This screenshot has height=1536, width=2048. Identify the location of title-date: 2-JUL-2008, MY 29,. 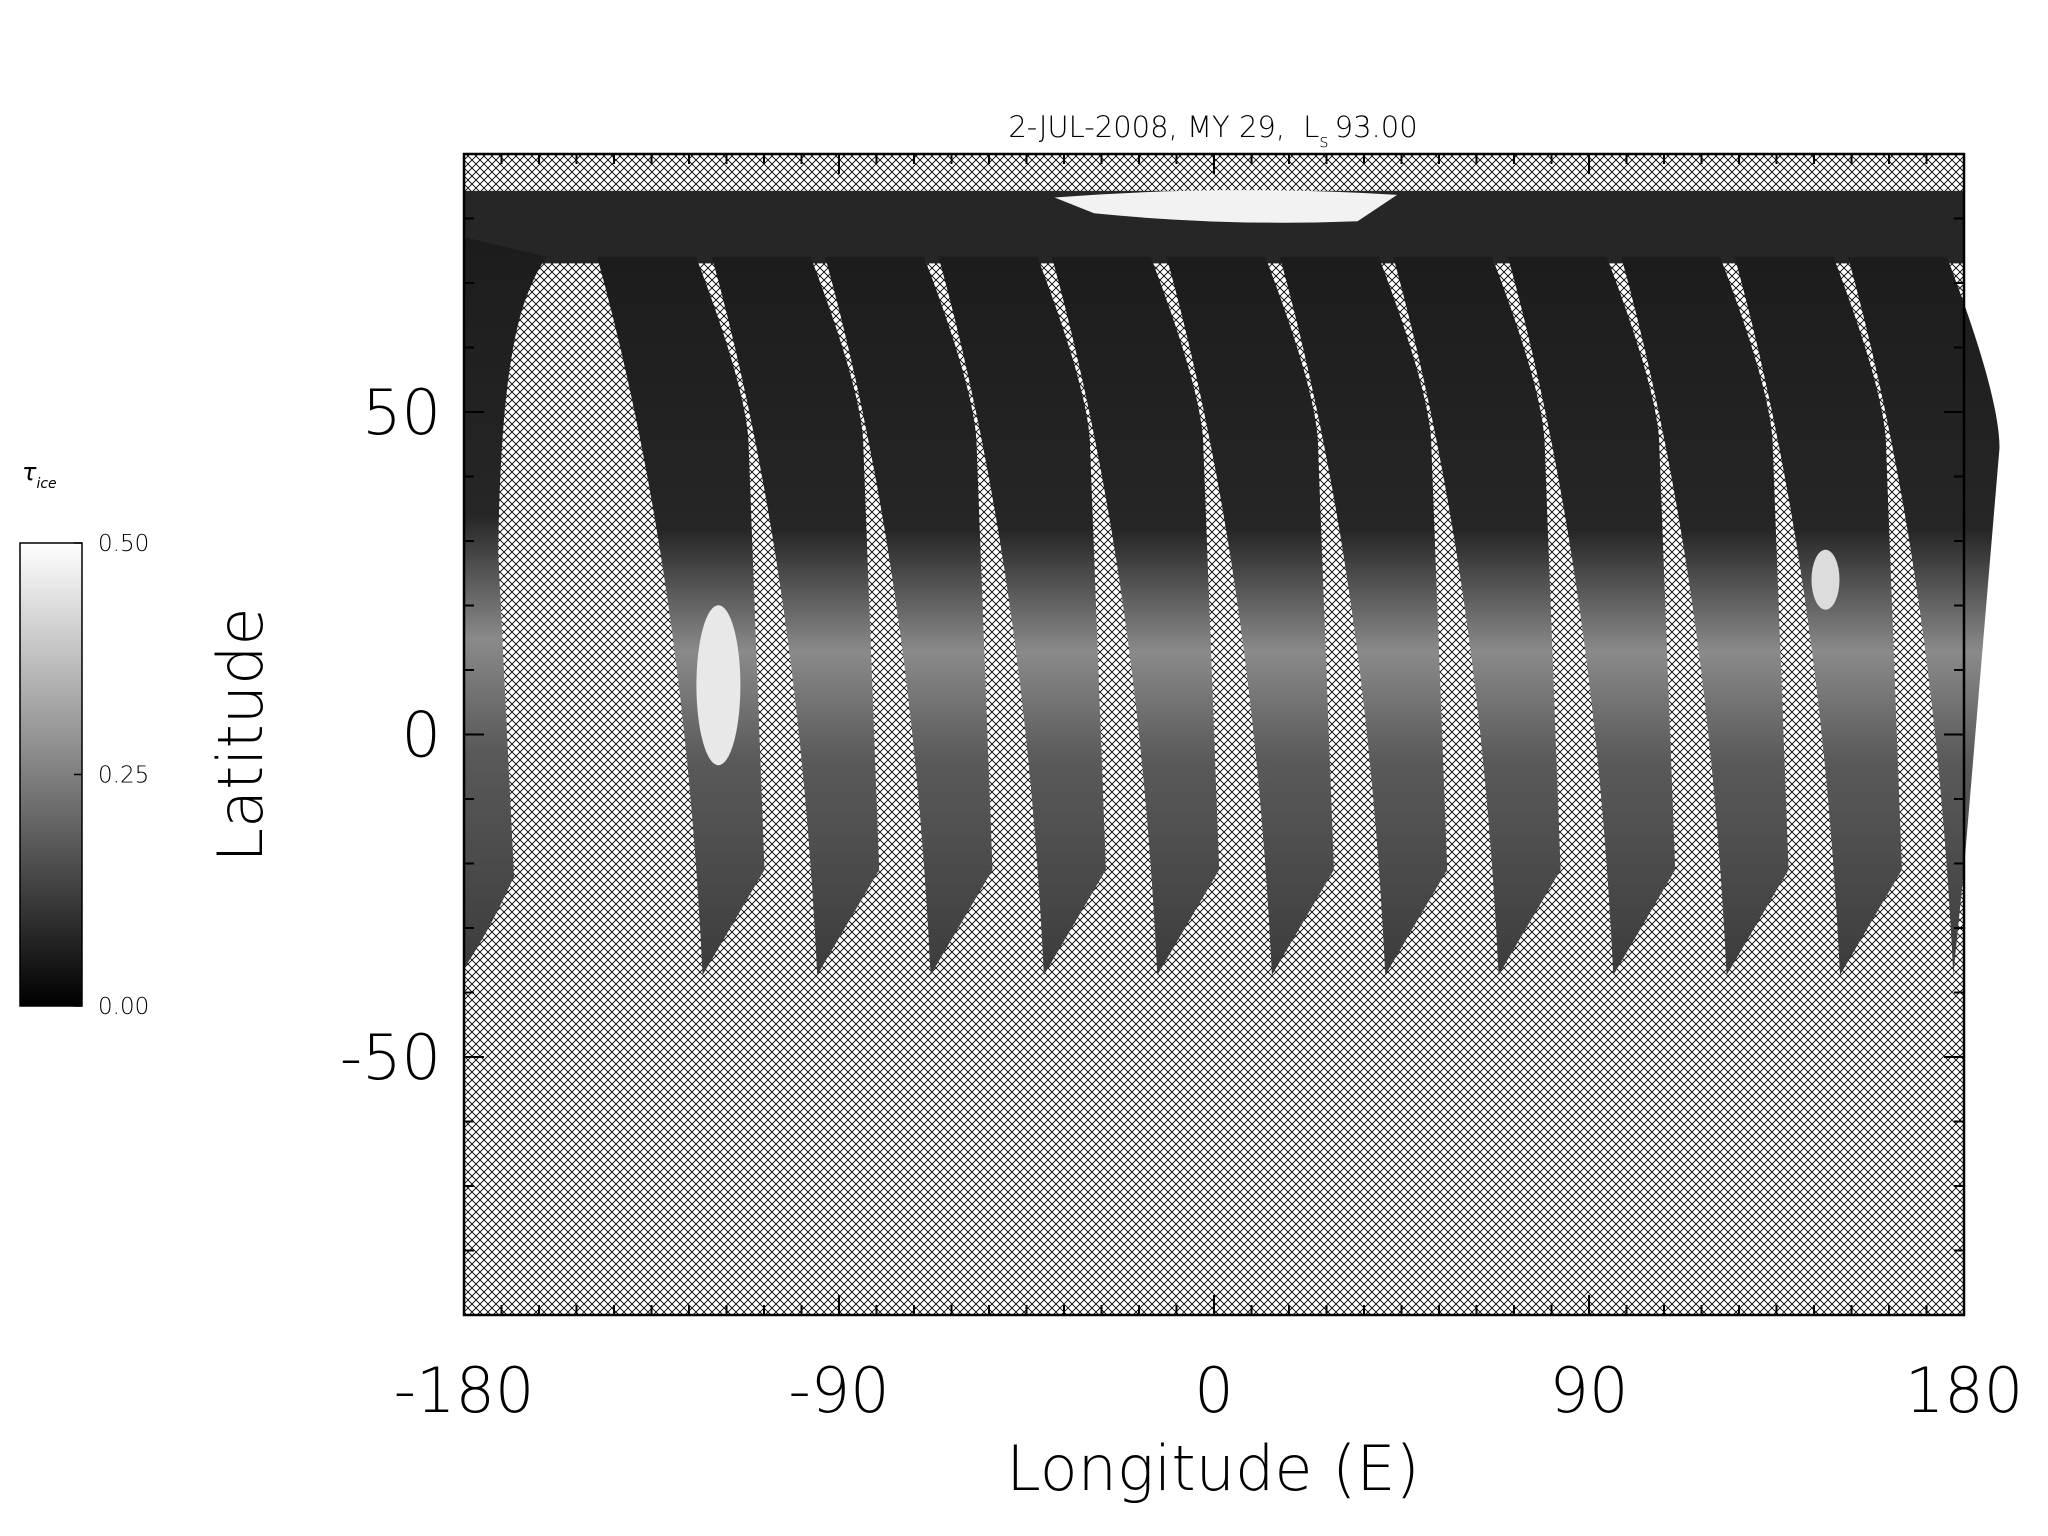
(1146, 127).